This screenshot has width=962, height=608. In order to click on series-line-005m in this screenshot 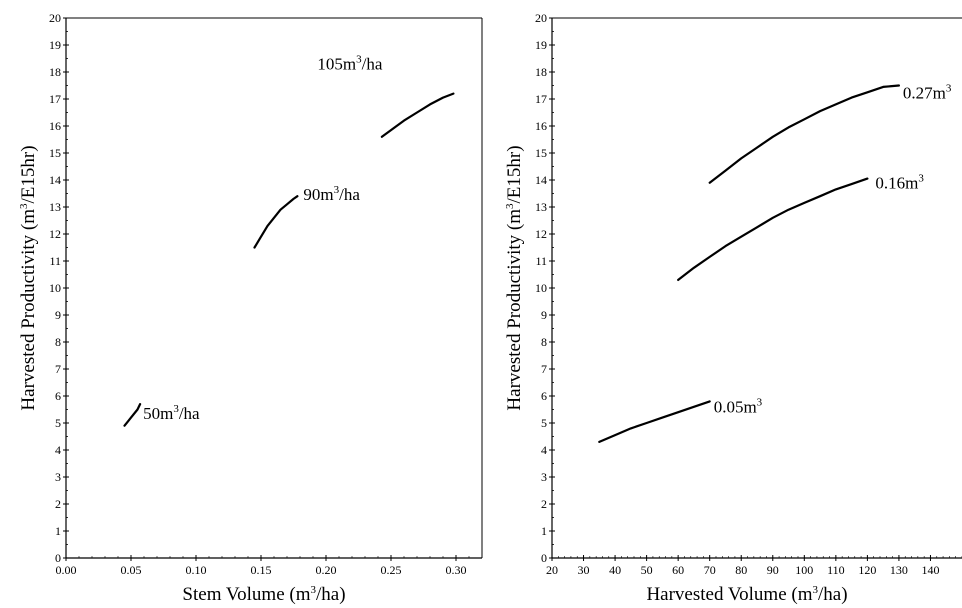, I will do `click(654, 421)`.